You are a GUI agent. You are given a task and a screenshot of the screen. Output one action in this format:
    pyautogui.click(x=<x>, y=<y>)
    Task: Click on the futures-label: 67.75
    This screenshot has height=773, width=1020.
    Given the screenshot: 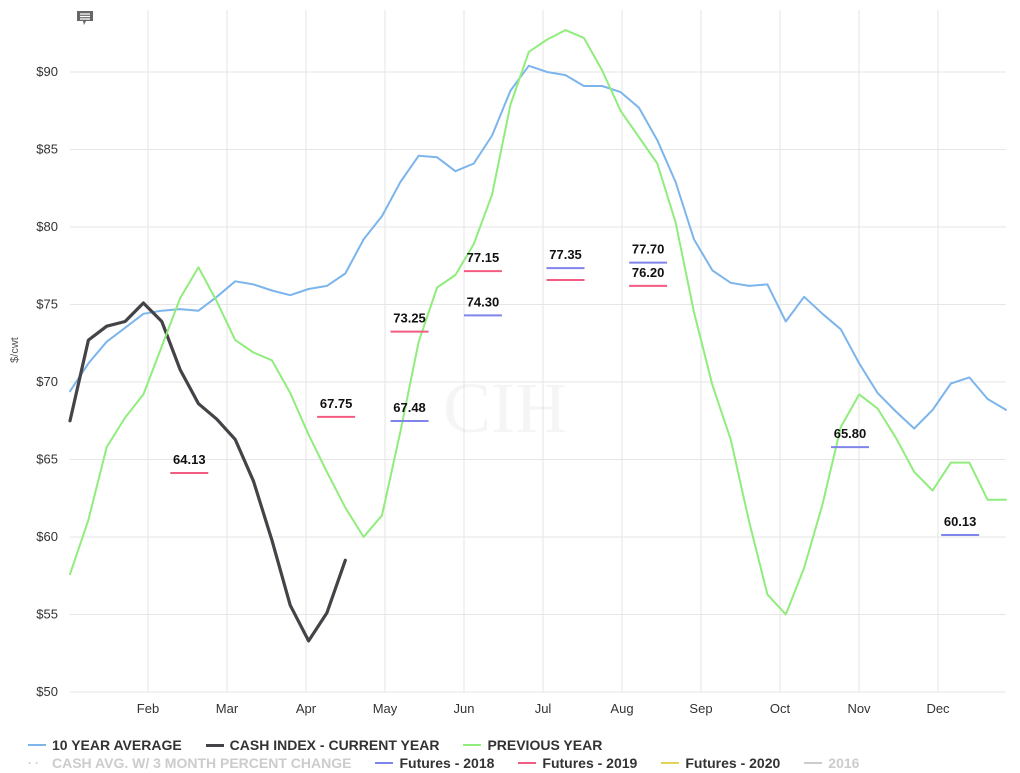 What is the action you would take?
    pyautogui.click(x=336, y=403)
    